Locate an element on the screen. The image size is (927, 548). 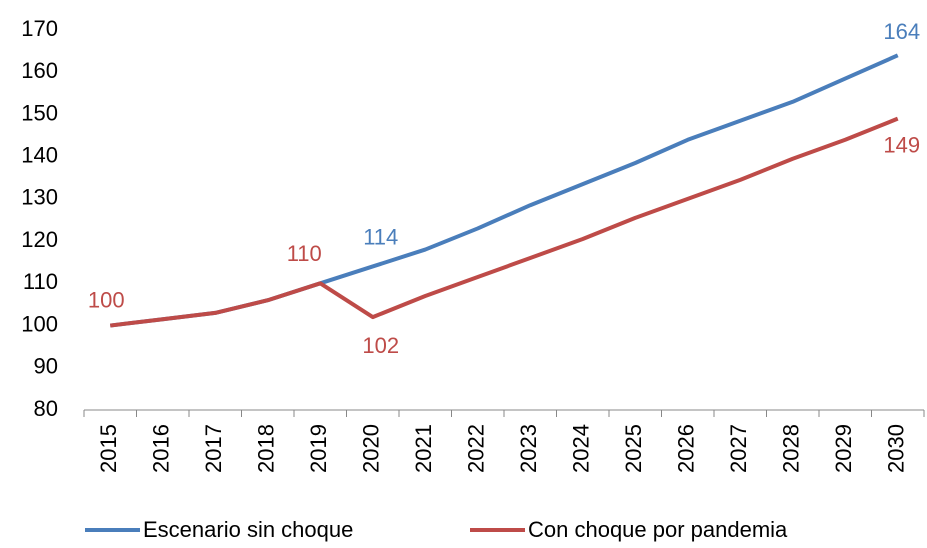
data-label: 110 is located at coordinates (304, 253).